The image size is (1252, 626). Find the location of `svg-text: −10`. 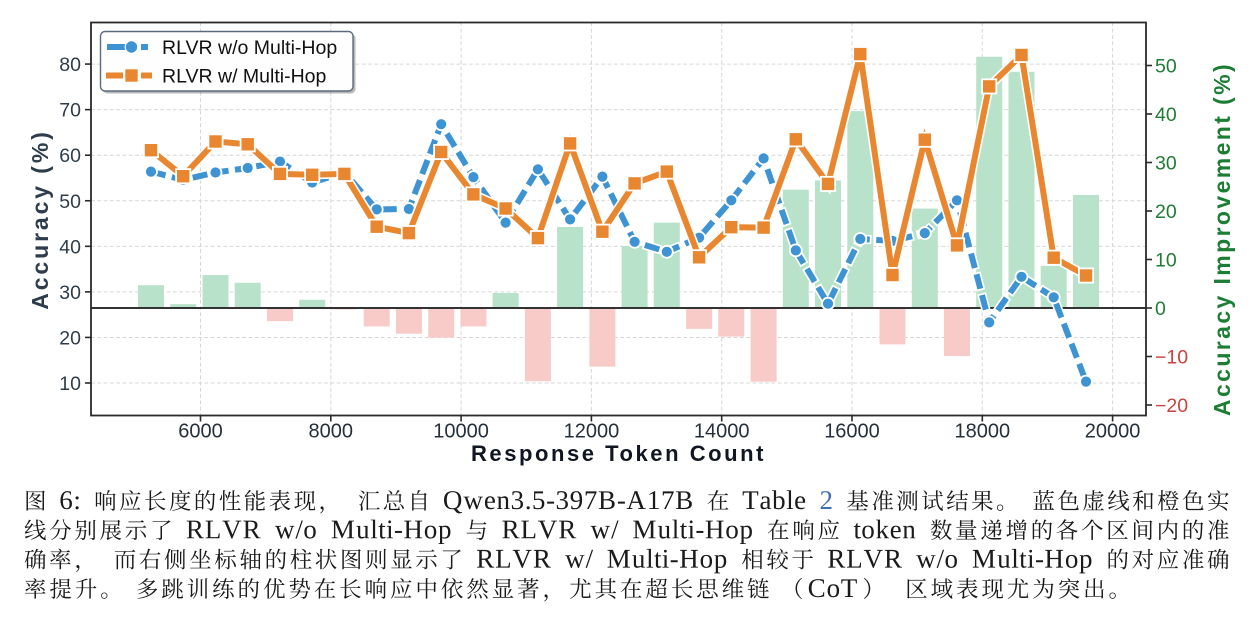

svg-text: −10 is located at coordinates (1171, 358).